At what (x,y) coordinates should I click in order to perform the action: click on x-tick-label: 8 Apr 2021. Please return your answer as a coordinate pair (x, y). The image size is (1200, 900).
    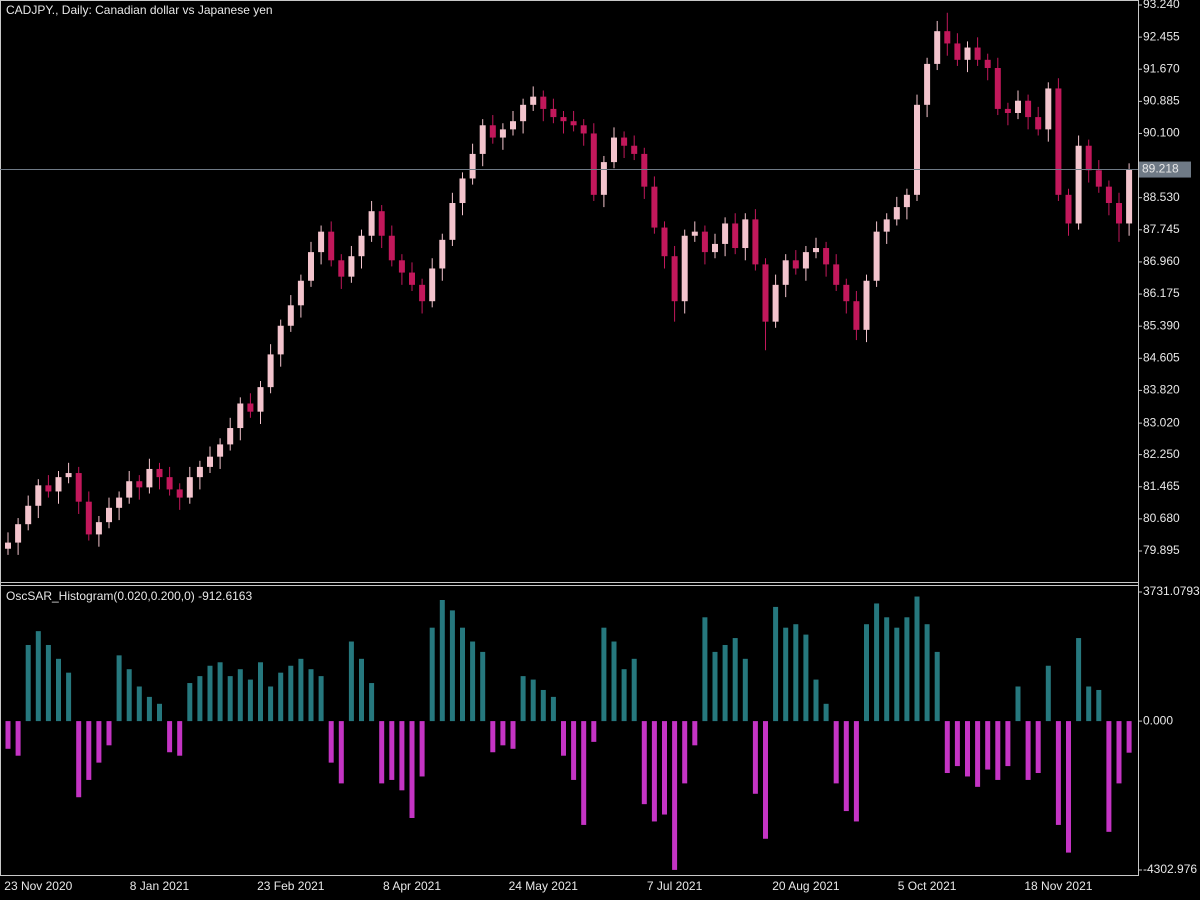
    Looking at the image, I should click on (412, 886).